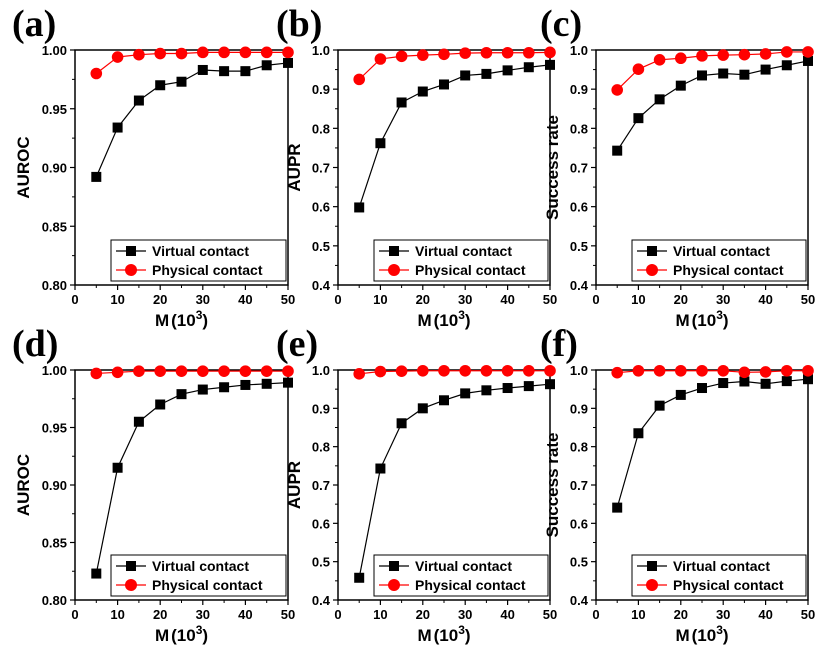  I want to click on legend-label: Virtual contact, so click(463, 566).